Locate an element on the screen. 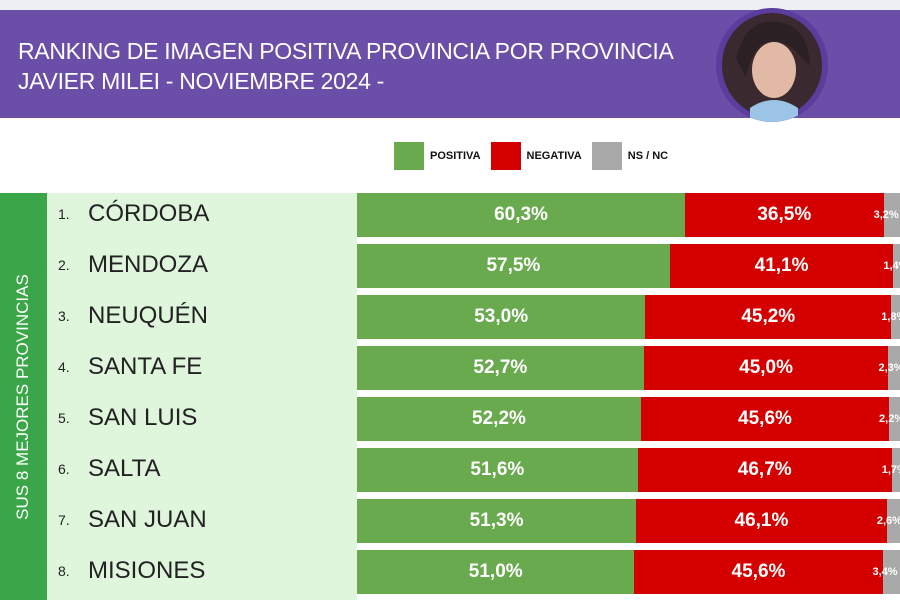 Image resolution: width=900 pixels, height=600 pixels. rank-number: 4. is located at coordinates (64, 367).